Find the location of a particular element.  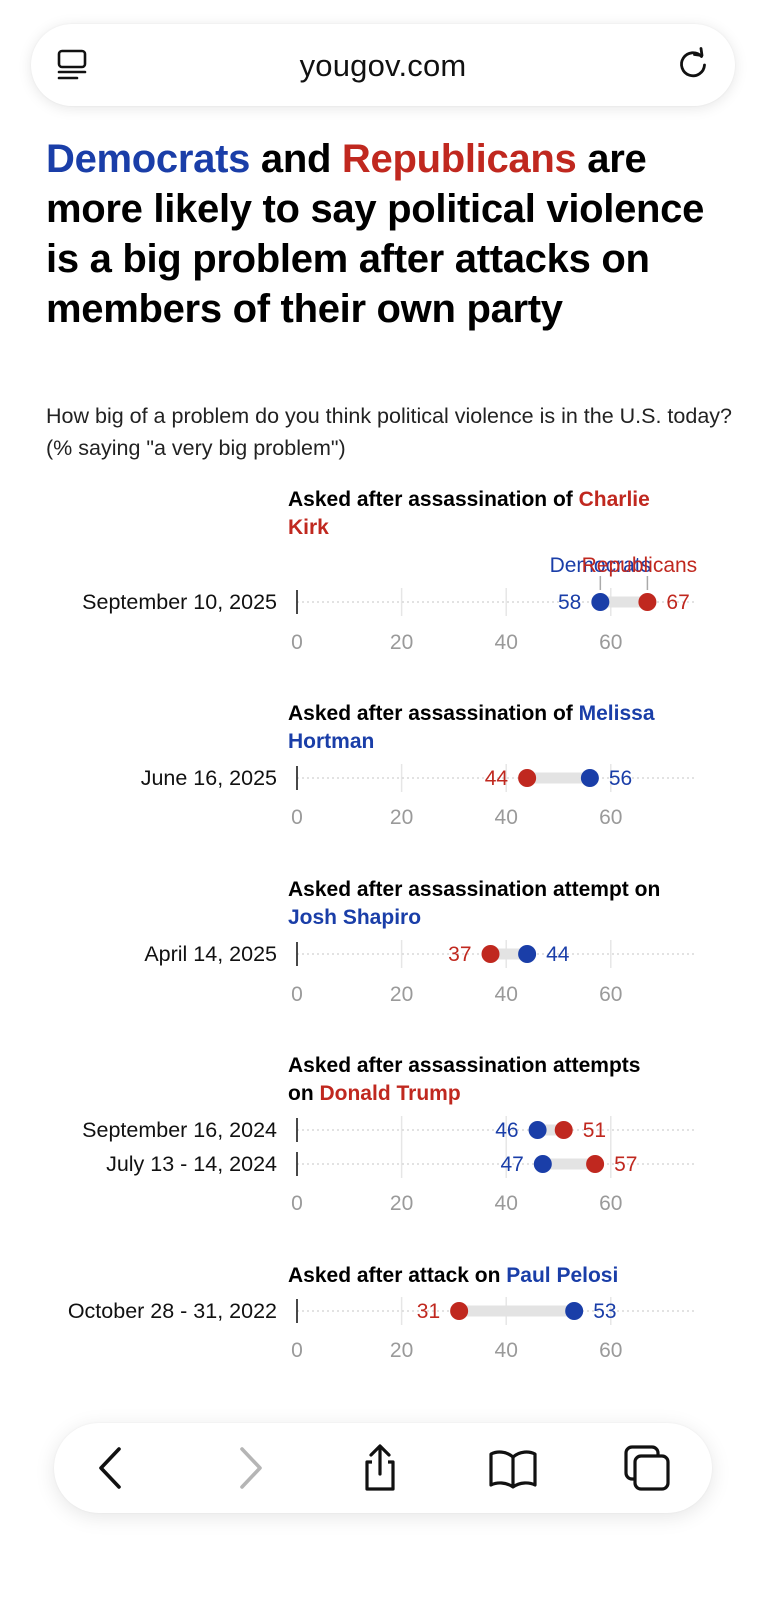

group-title: on Donald Trump is located at coordinates (374, 1093).